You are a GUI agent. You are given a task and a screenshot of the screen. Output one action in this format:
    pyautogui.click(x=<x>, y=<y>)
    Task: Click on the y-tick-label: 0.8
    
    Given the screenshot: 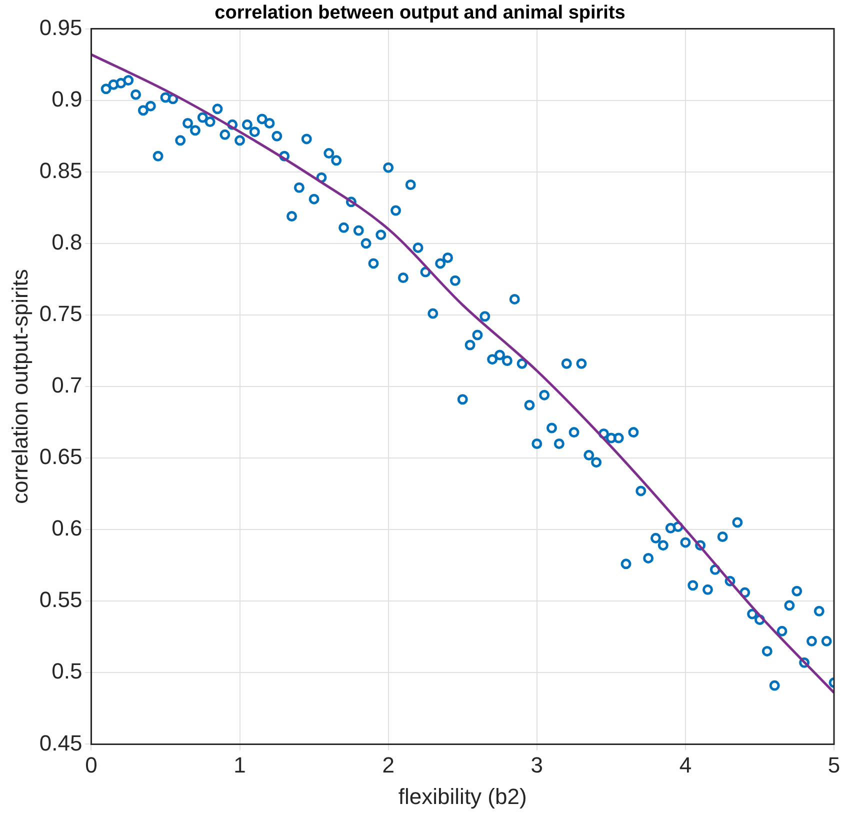 What is the action you would take?
    pyautogui.click(x=67, y=241)
    